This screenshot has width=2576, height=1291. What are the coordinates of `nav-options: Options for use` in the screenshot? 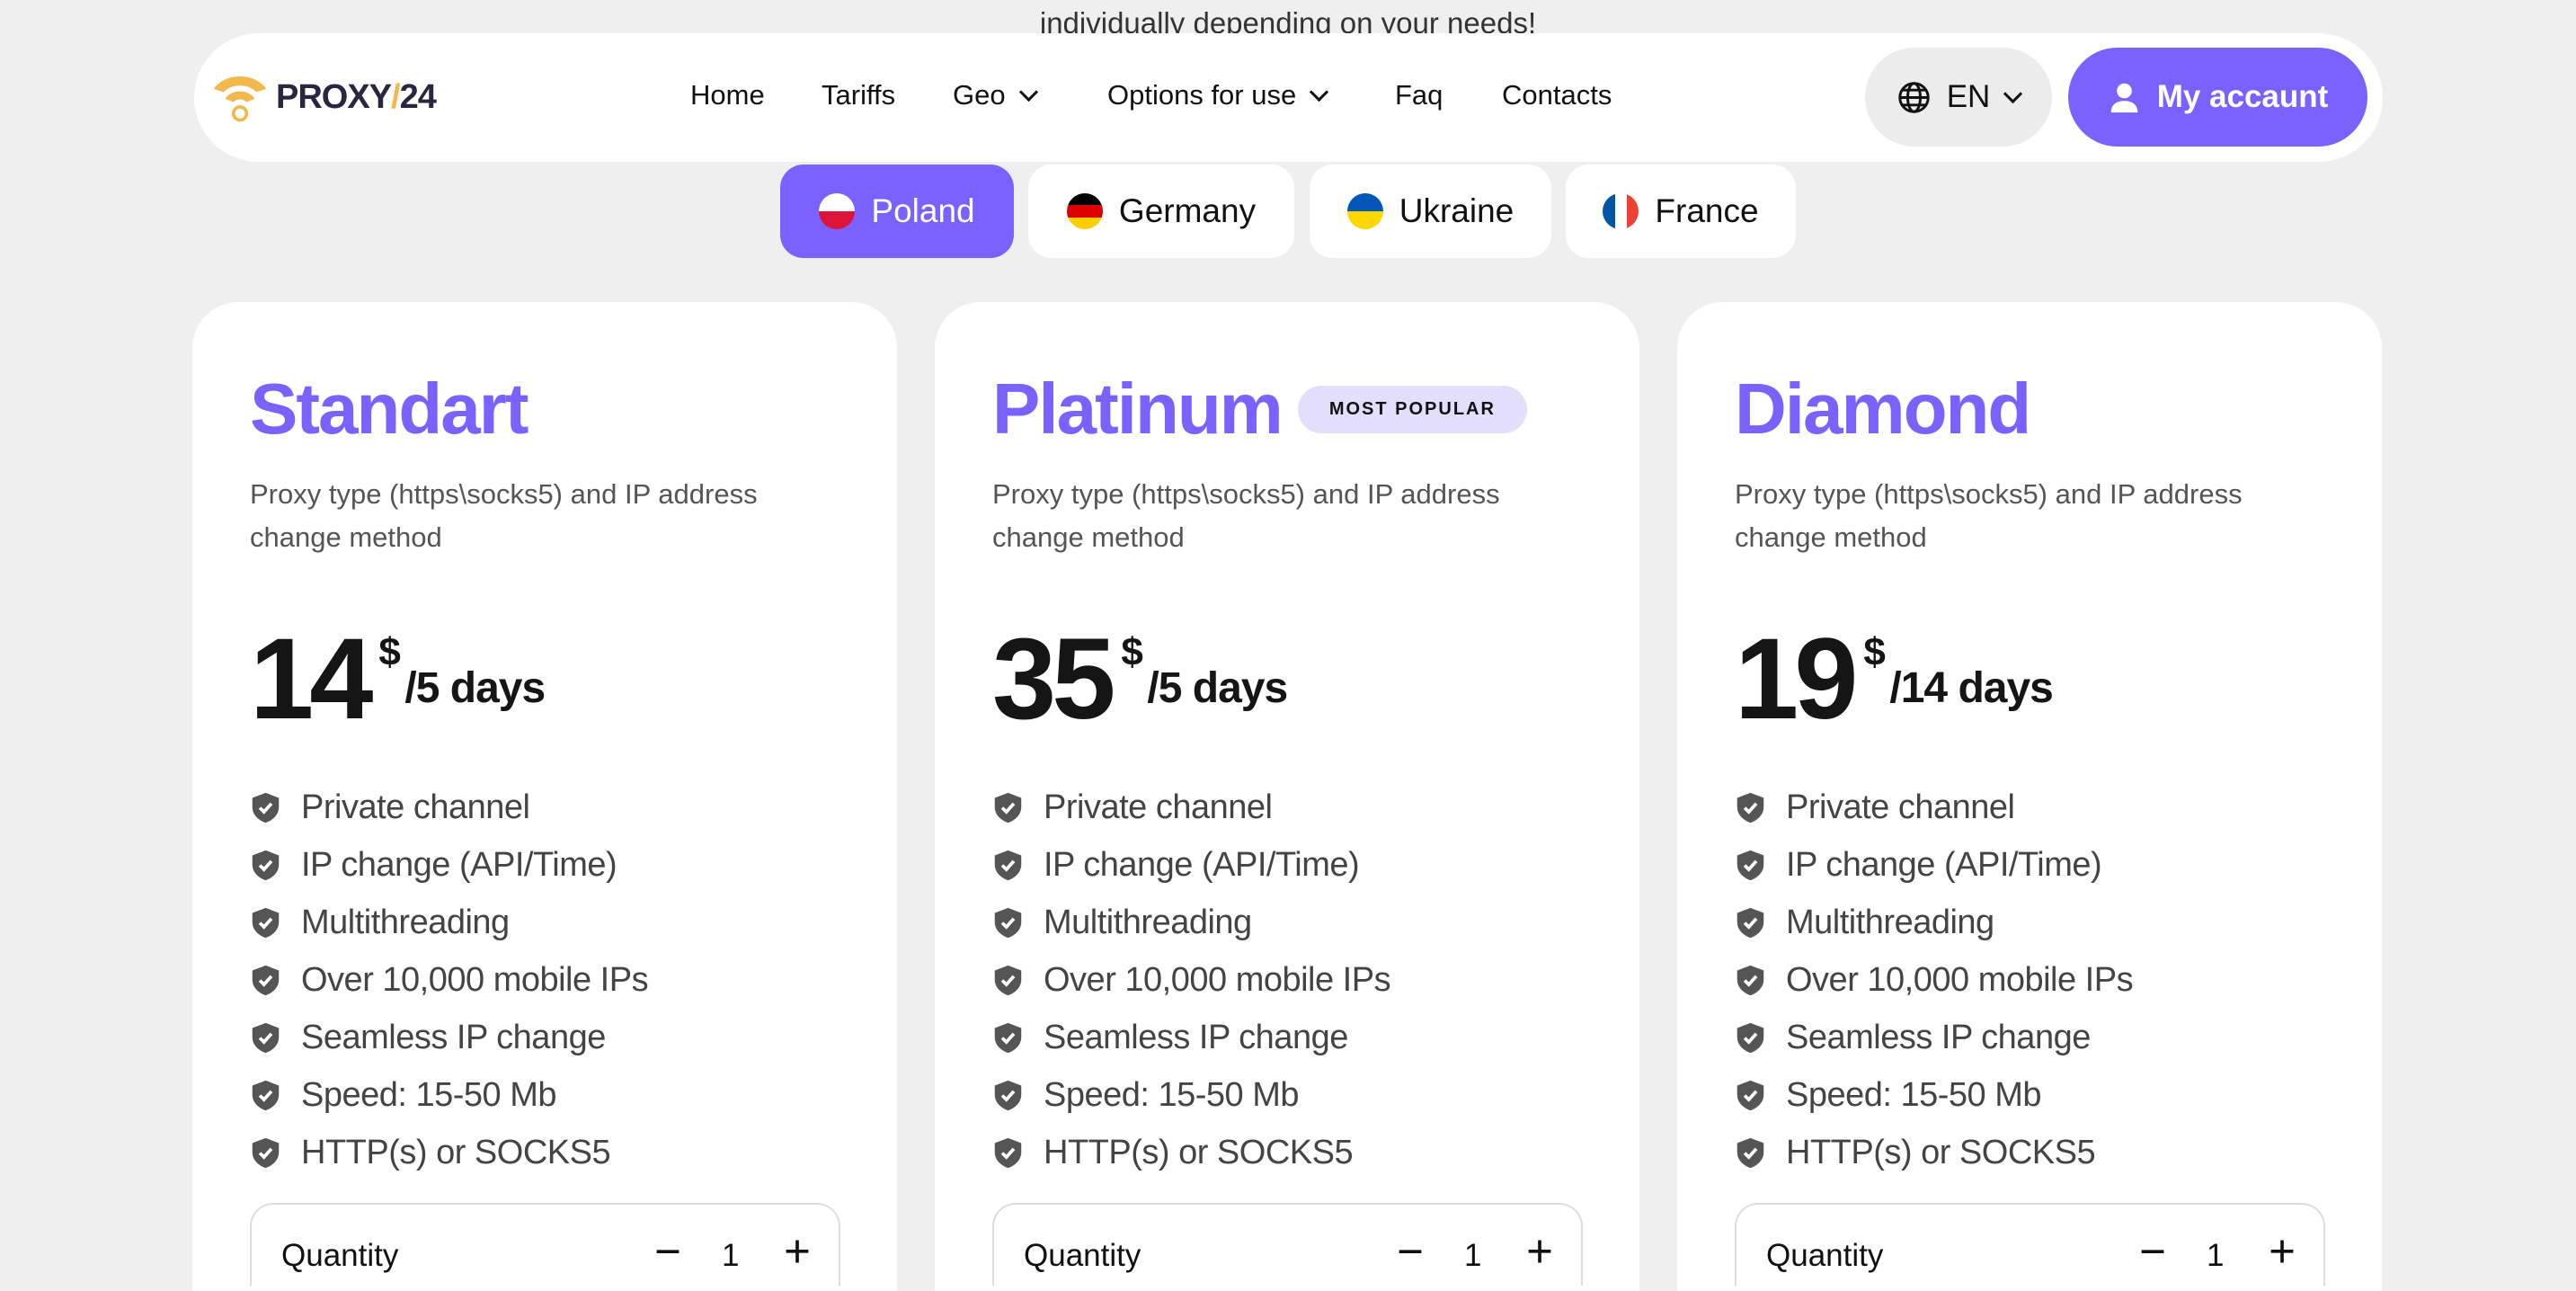 It's located at (1218, 95).